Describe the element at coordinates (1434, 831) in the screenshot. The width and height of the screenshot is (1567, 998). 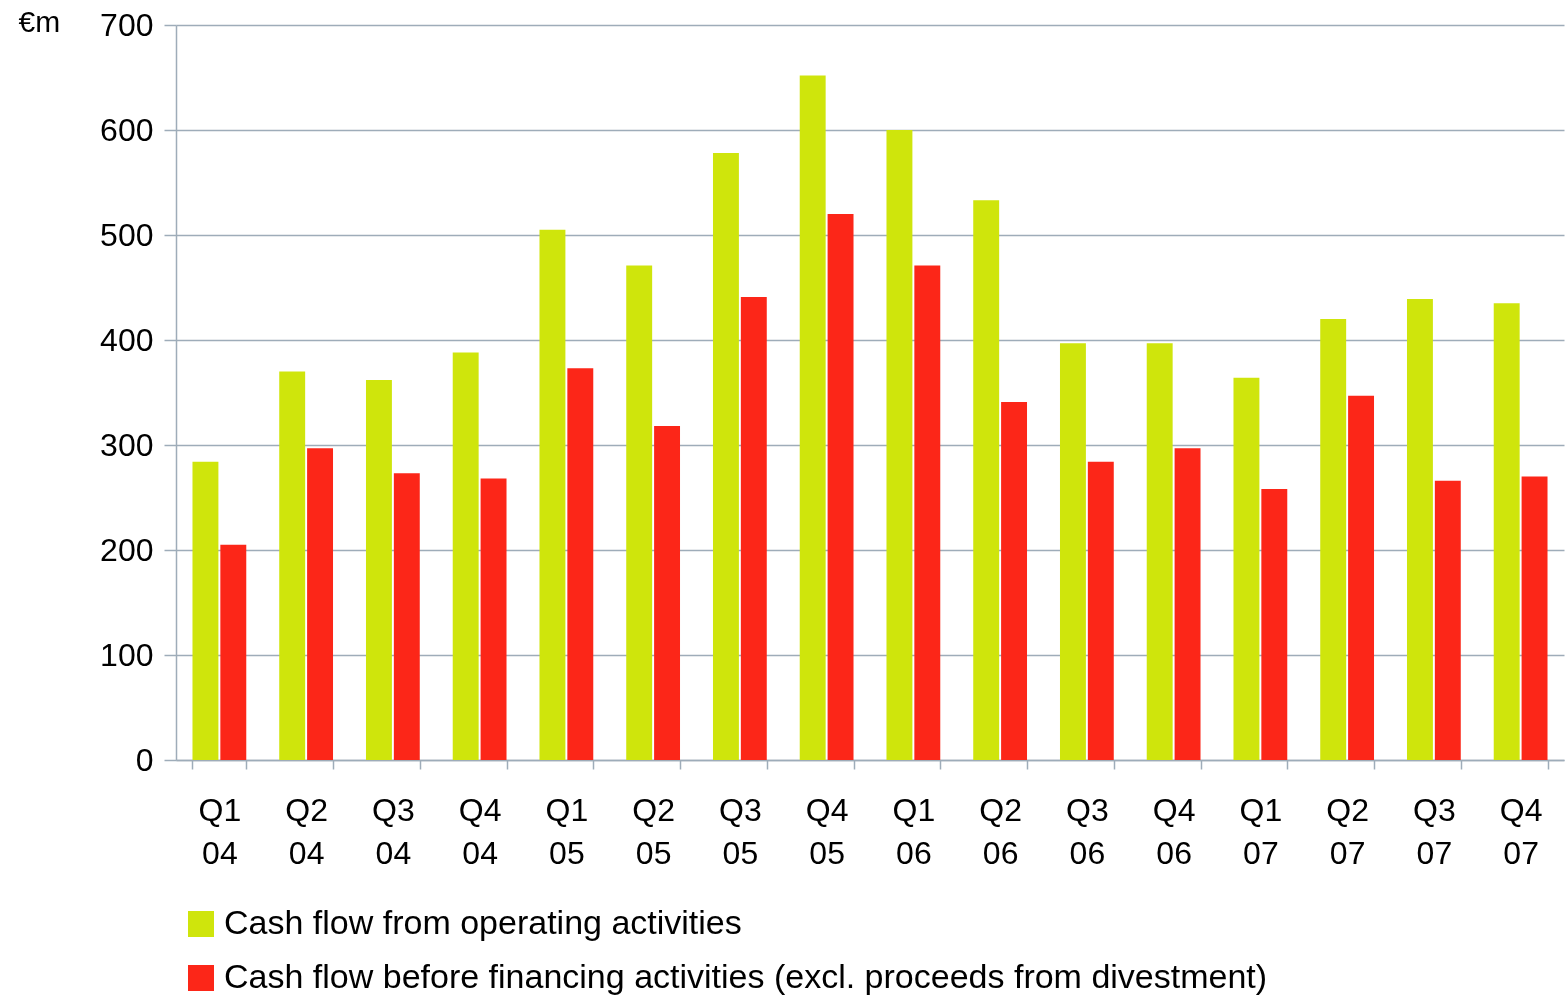
I see `x-tick-label: Q3 07` at that location.